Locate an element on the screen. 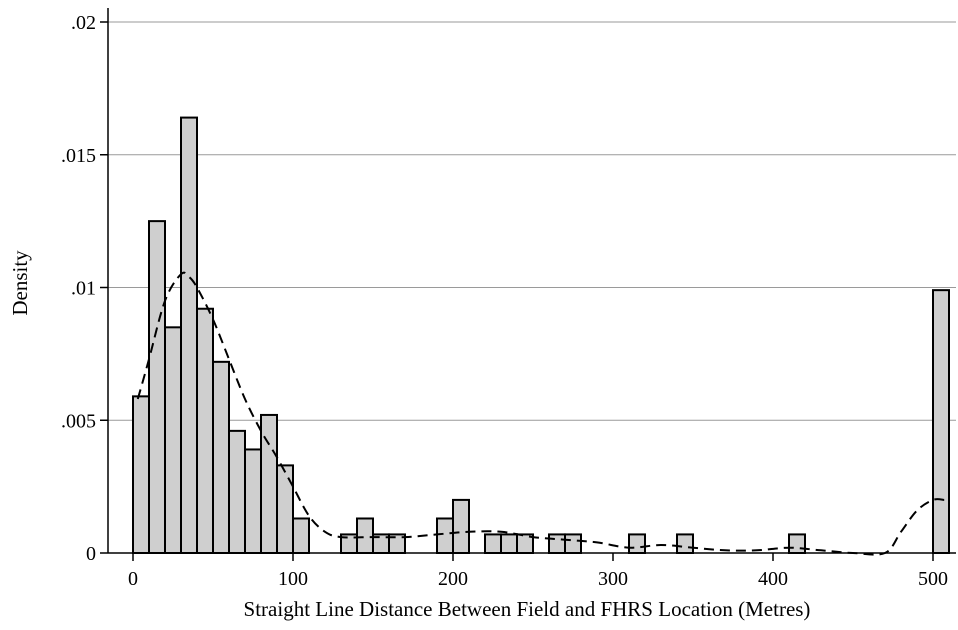  x-tick-label-0: 0 is located at coordinates (133, 579).